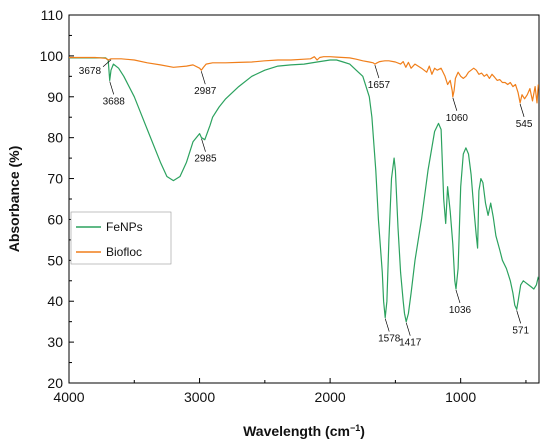  Describe the element at coordinates (124, 252) in the screenshot. I see `legend-label-biofloc: Biofloc` at that location.